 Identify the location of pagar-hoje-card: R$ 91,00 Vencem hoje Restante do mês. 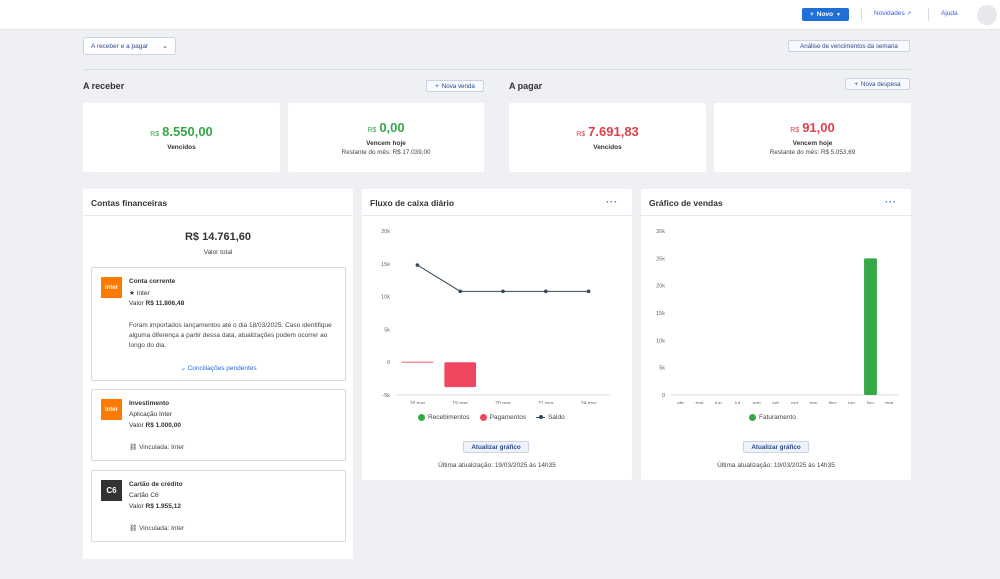
(812, 137).